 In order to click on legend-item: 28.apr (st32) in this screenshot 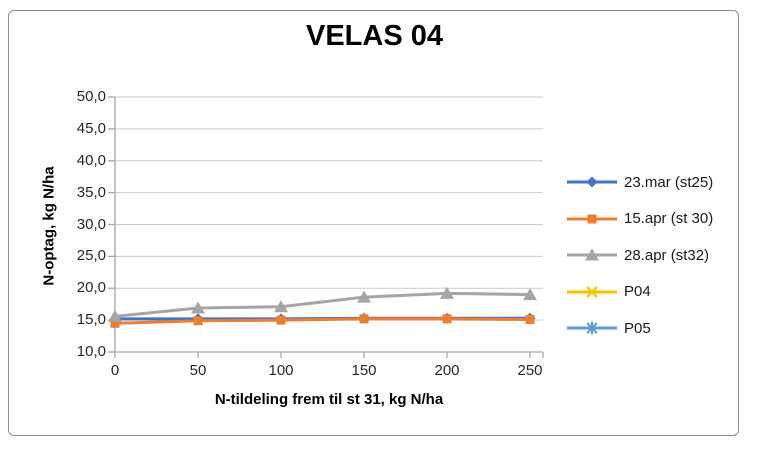, I will do `click(639, 255)`.